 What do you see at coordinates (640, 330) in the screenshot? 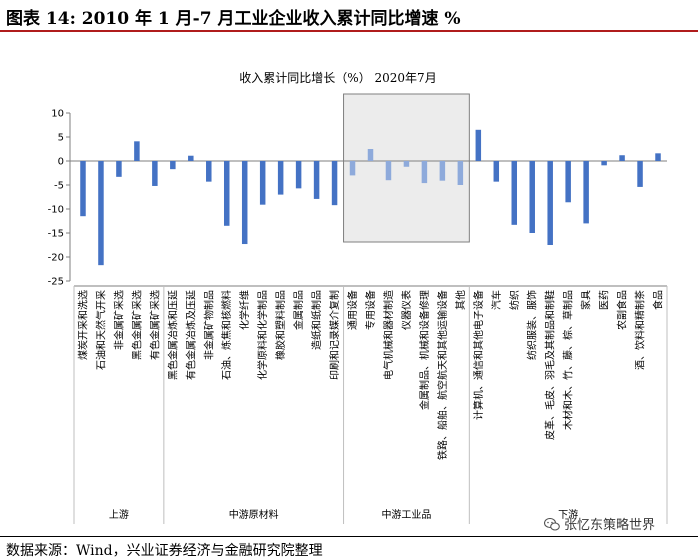
I see `category-label: 酒、饮料和精制茶` at bounding box center [640, 330].